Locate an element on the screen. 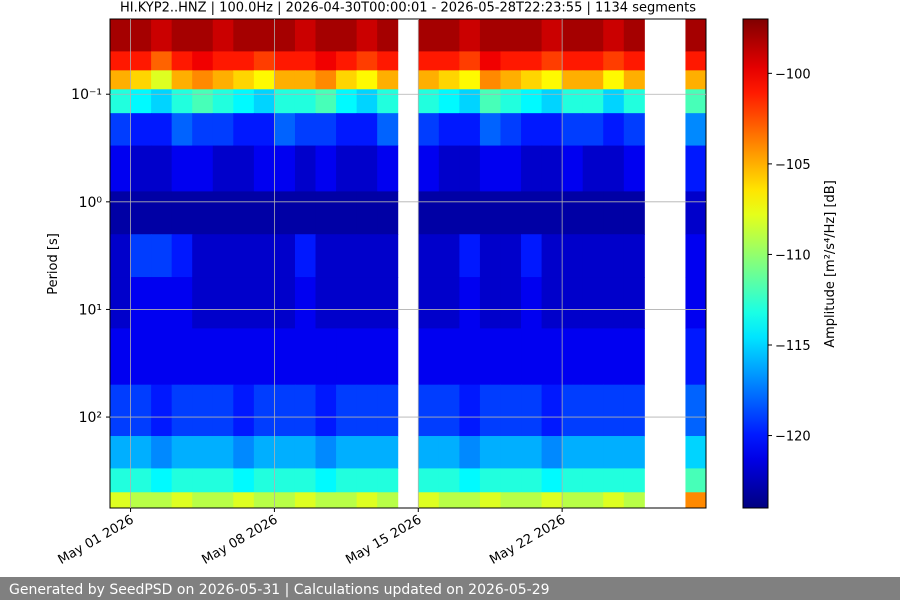 This screenshot has height=600, width=900. y-tick-label: 10¹ is located at coordinates (90, 310).